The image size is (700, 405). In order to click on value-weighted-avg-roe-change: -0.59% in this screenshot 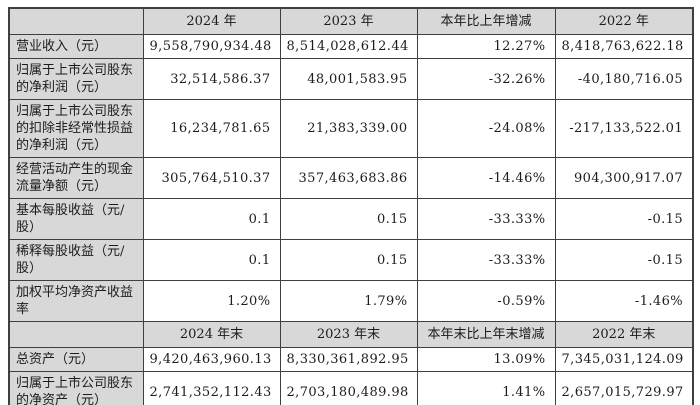, I will do `click(486, 301)`.